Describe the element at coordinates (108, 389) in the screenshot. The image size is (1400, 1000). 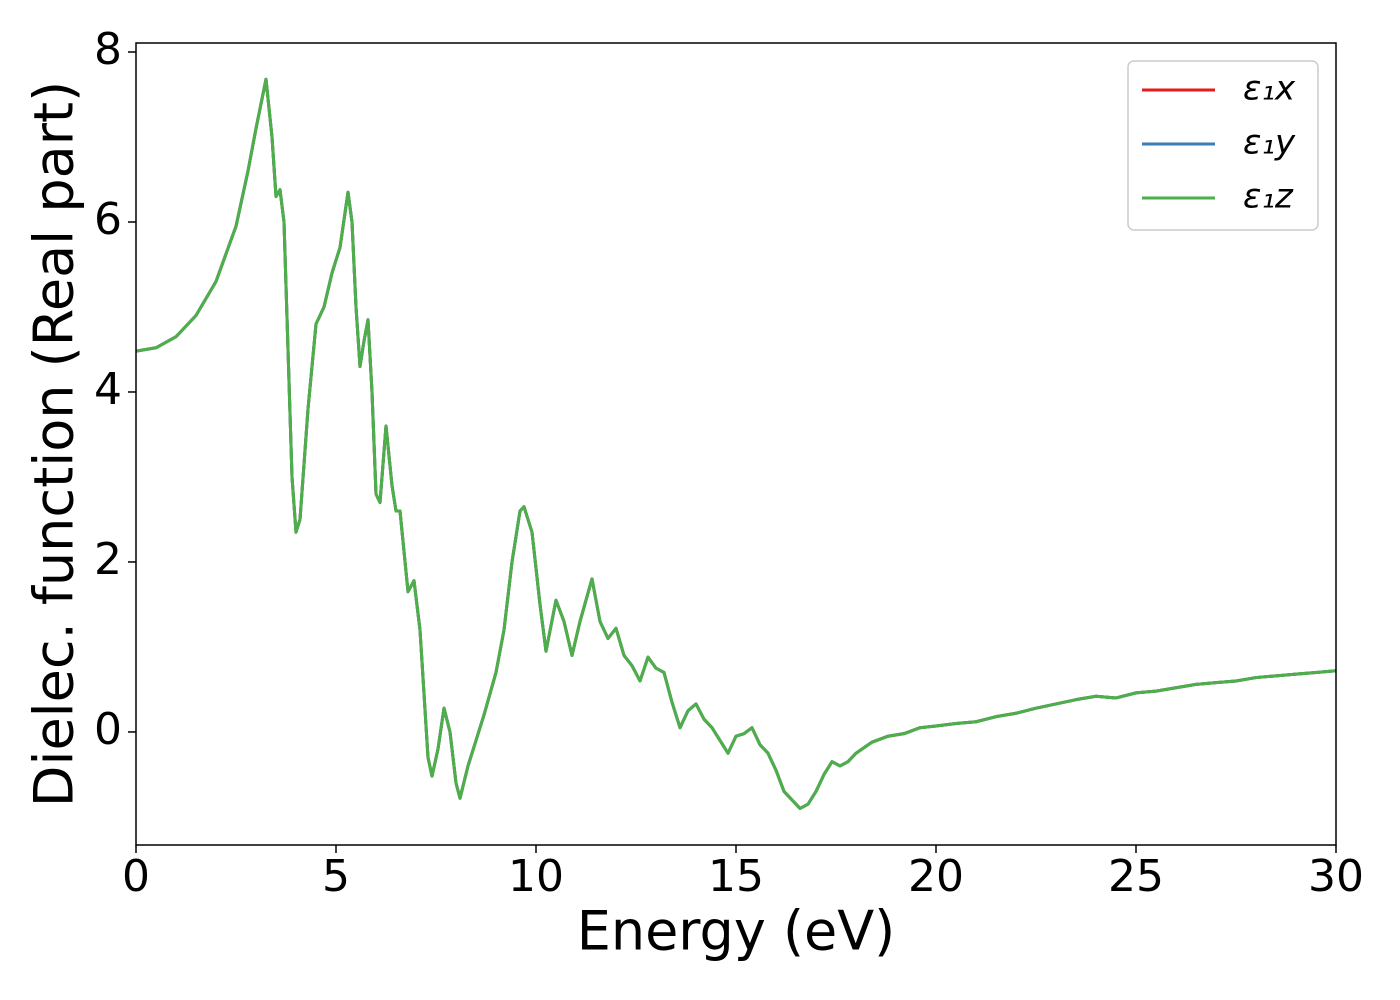
I see `y-tick-label: 4` at that location.